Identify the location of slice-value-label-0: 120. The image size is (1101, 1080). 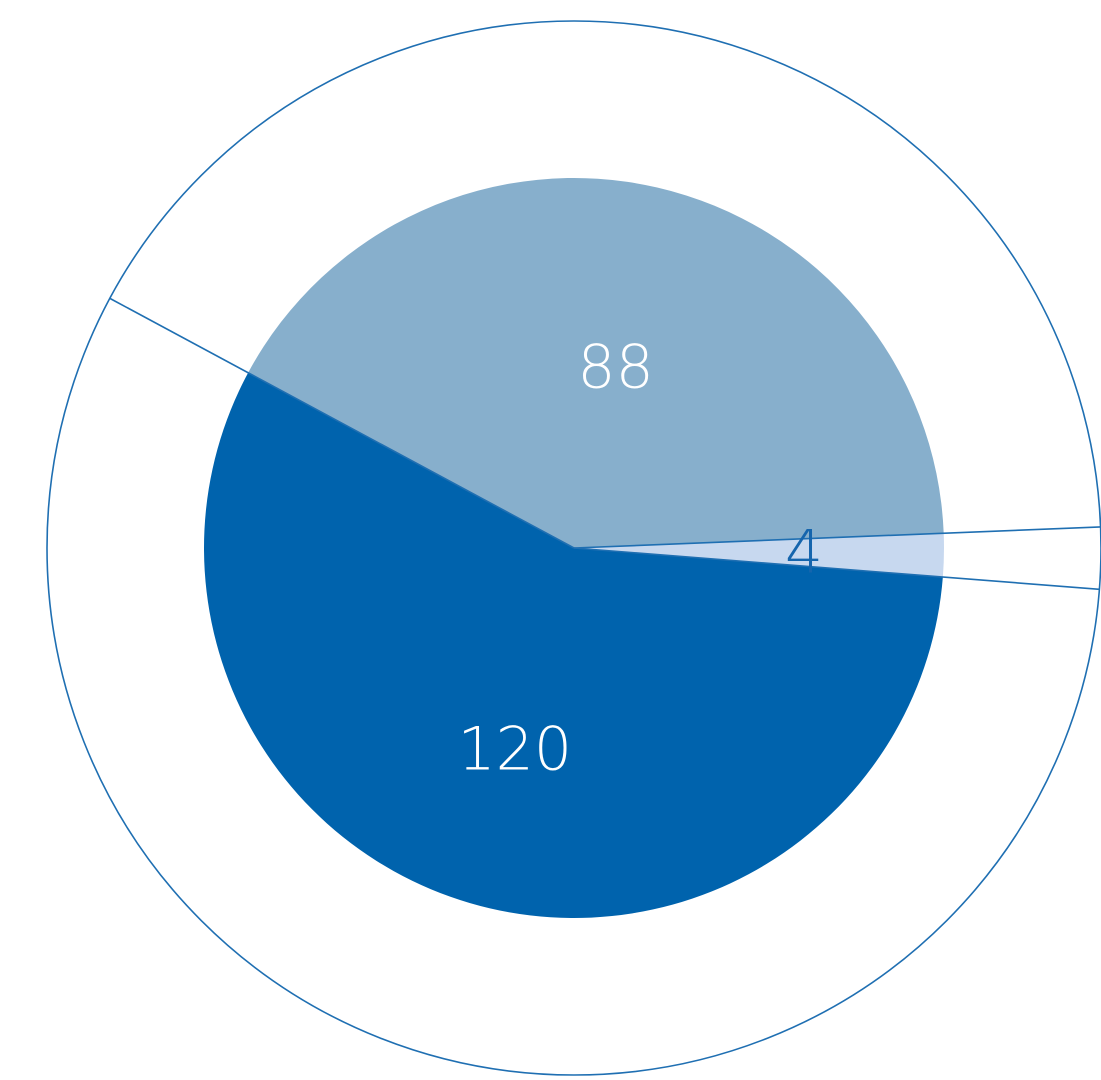
(514, 749).